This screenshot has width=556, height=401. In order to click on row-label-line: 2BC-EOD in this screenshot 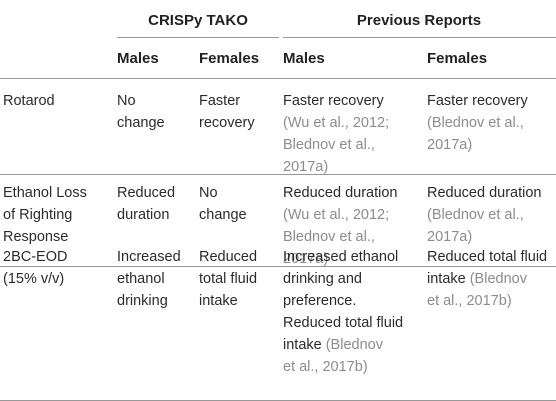, I will do `click(35, 257)`.